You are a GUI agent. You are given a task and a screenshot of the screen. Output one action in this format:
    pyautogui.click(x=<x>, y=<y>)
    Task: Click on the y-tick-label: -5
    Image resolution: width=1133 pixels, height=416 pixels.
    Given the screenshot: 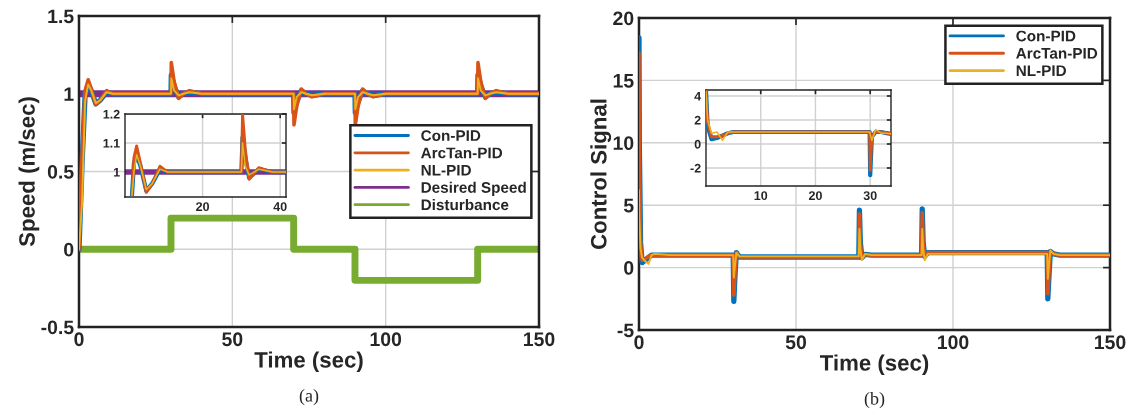 What is the action you would take?
    pyautogui.click(x=625, y=330)
    